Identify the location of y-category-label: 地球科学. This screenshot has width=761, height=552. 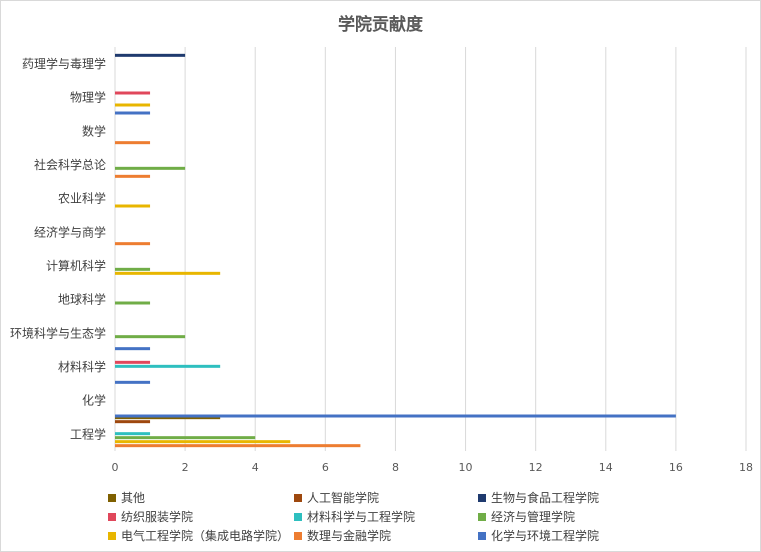
(82, 299).